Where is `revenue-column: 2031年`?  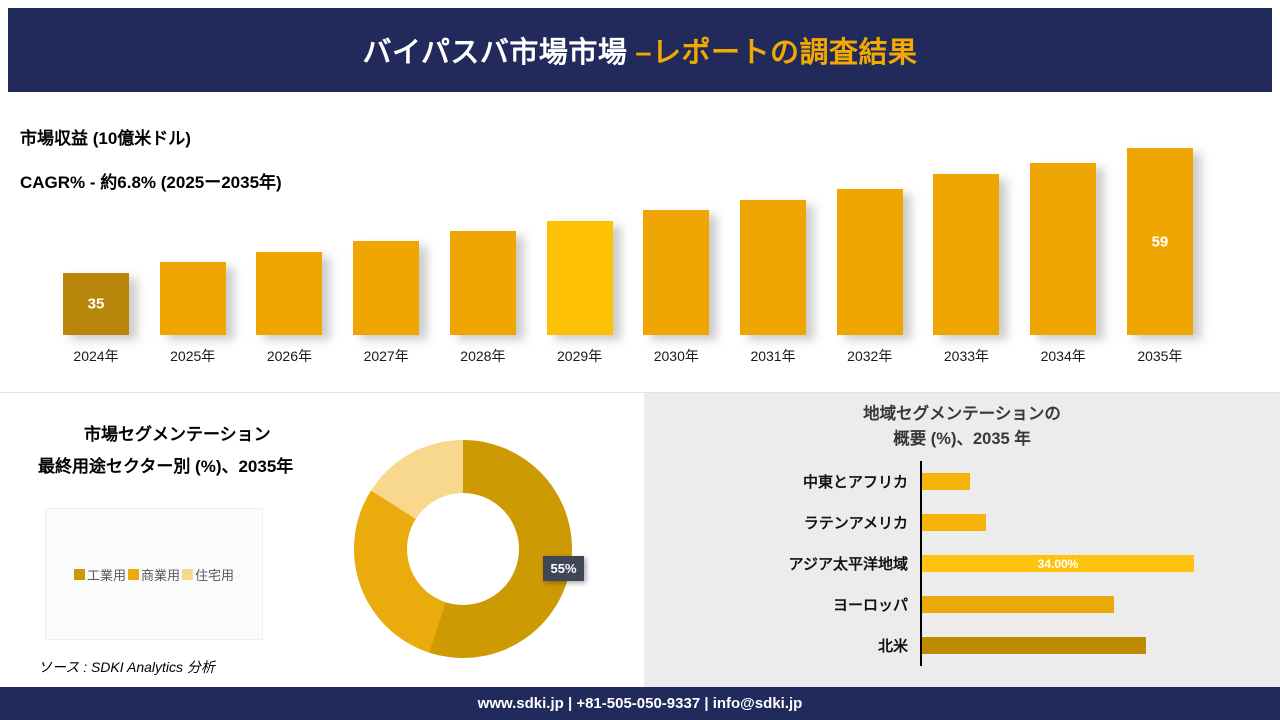 revenue-column: 2031年 is located at coordinates (773, 256).